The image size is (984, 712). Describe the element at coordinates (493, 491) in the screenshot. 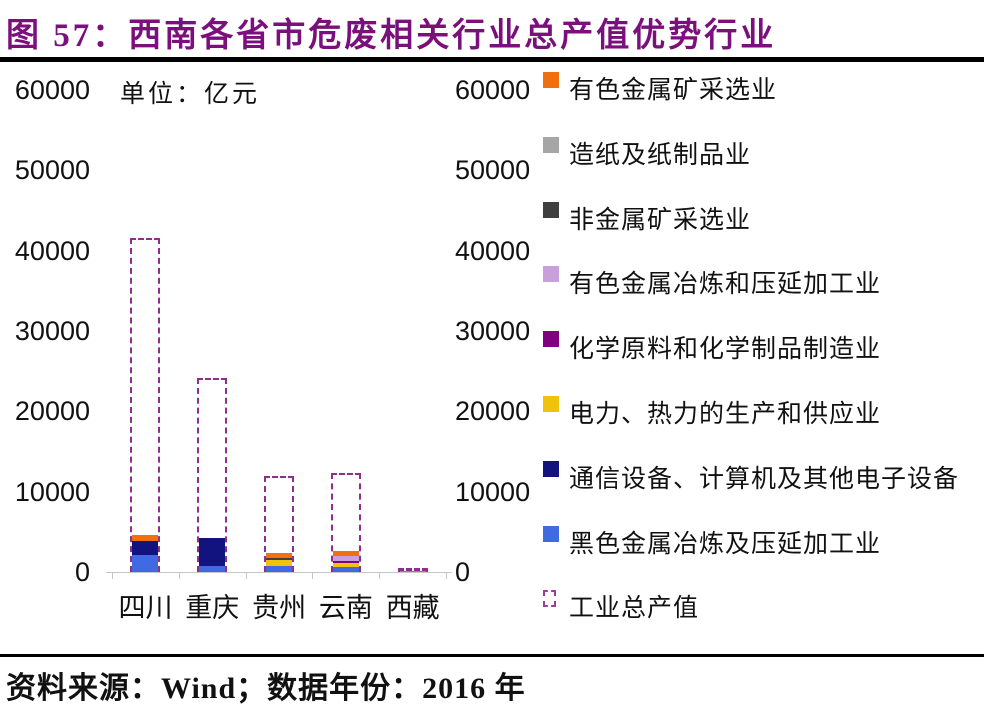

I see `y-tick-right-10000: 10000` at that location.